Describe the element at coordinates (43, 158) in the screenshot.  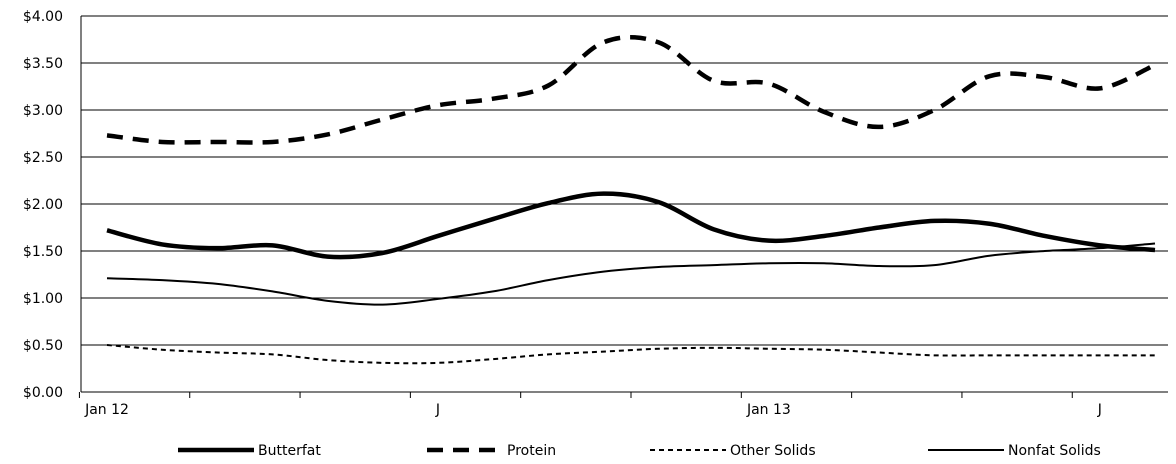
I see `y-tick-label: $2.50` at that location.